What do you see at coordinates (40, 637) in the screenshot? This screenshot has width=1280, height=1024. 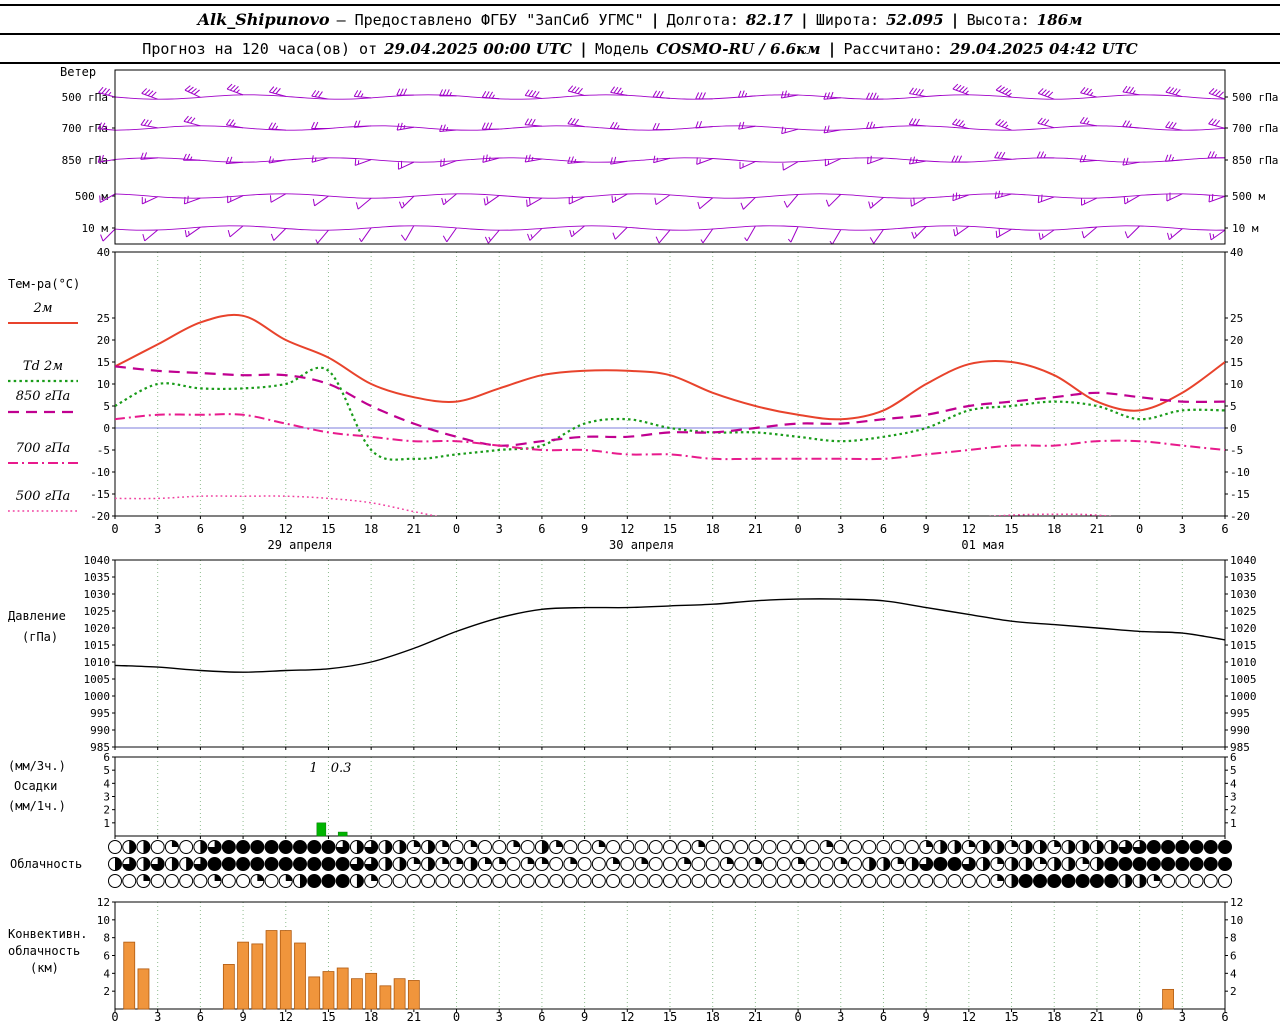 I see `svg-text: (гПа)` at bounding box center [40, 637].